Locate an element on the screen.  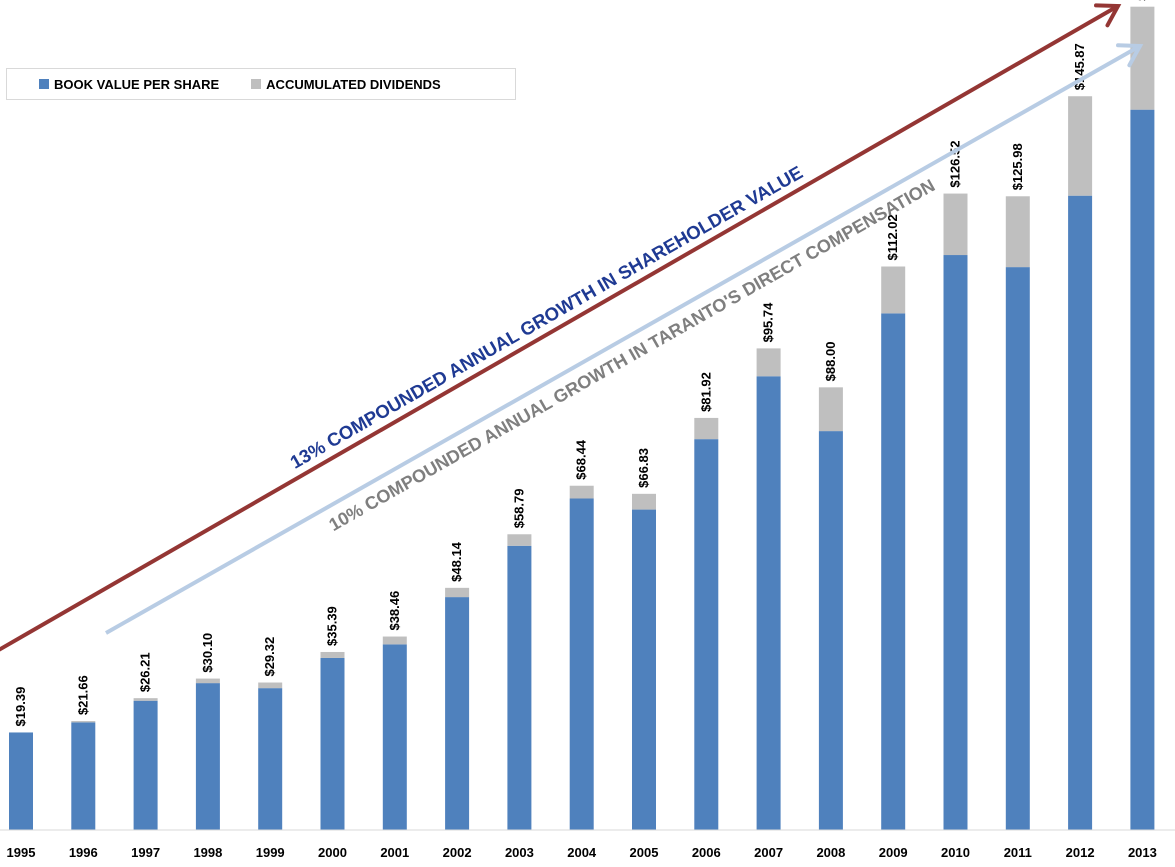
data-label-2007: $95.74 is located at coordinates (768, 322).